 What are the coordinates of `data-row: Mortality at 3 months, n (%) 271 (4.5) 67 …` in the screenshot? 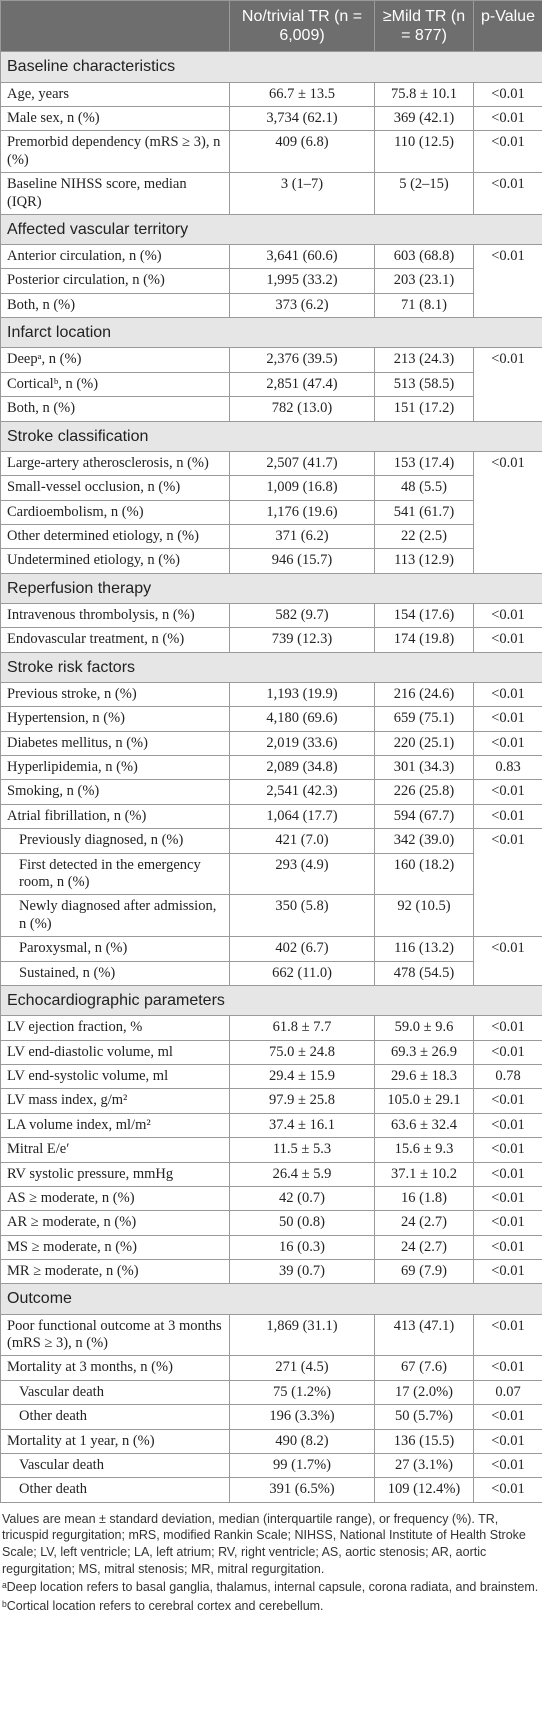 It's located at (271, 1368).